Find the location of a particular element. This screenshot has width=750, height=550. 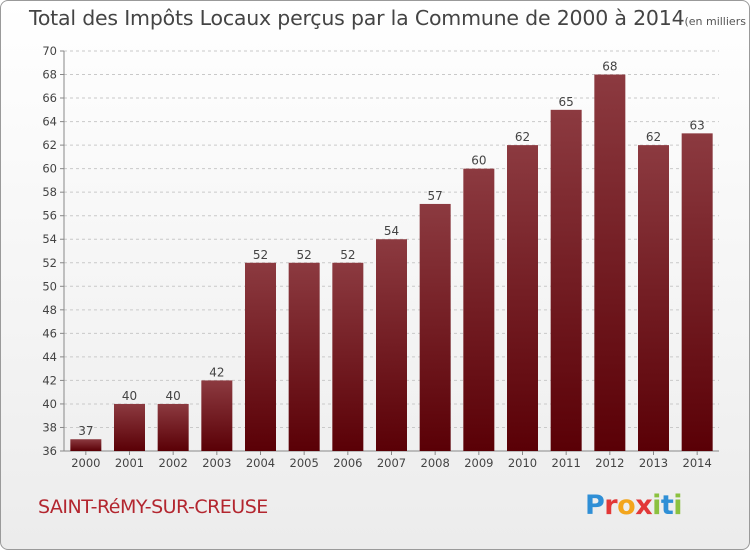

y-tick-label: 46 is located at coordinates (49, 333).